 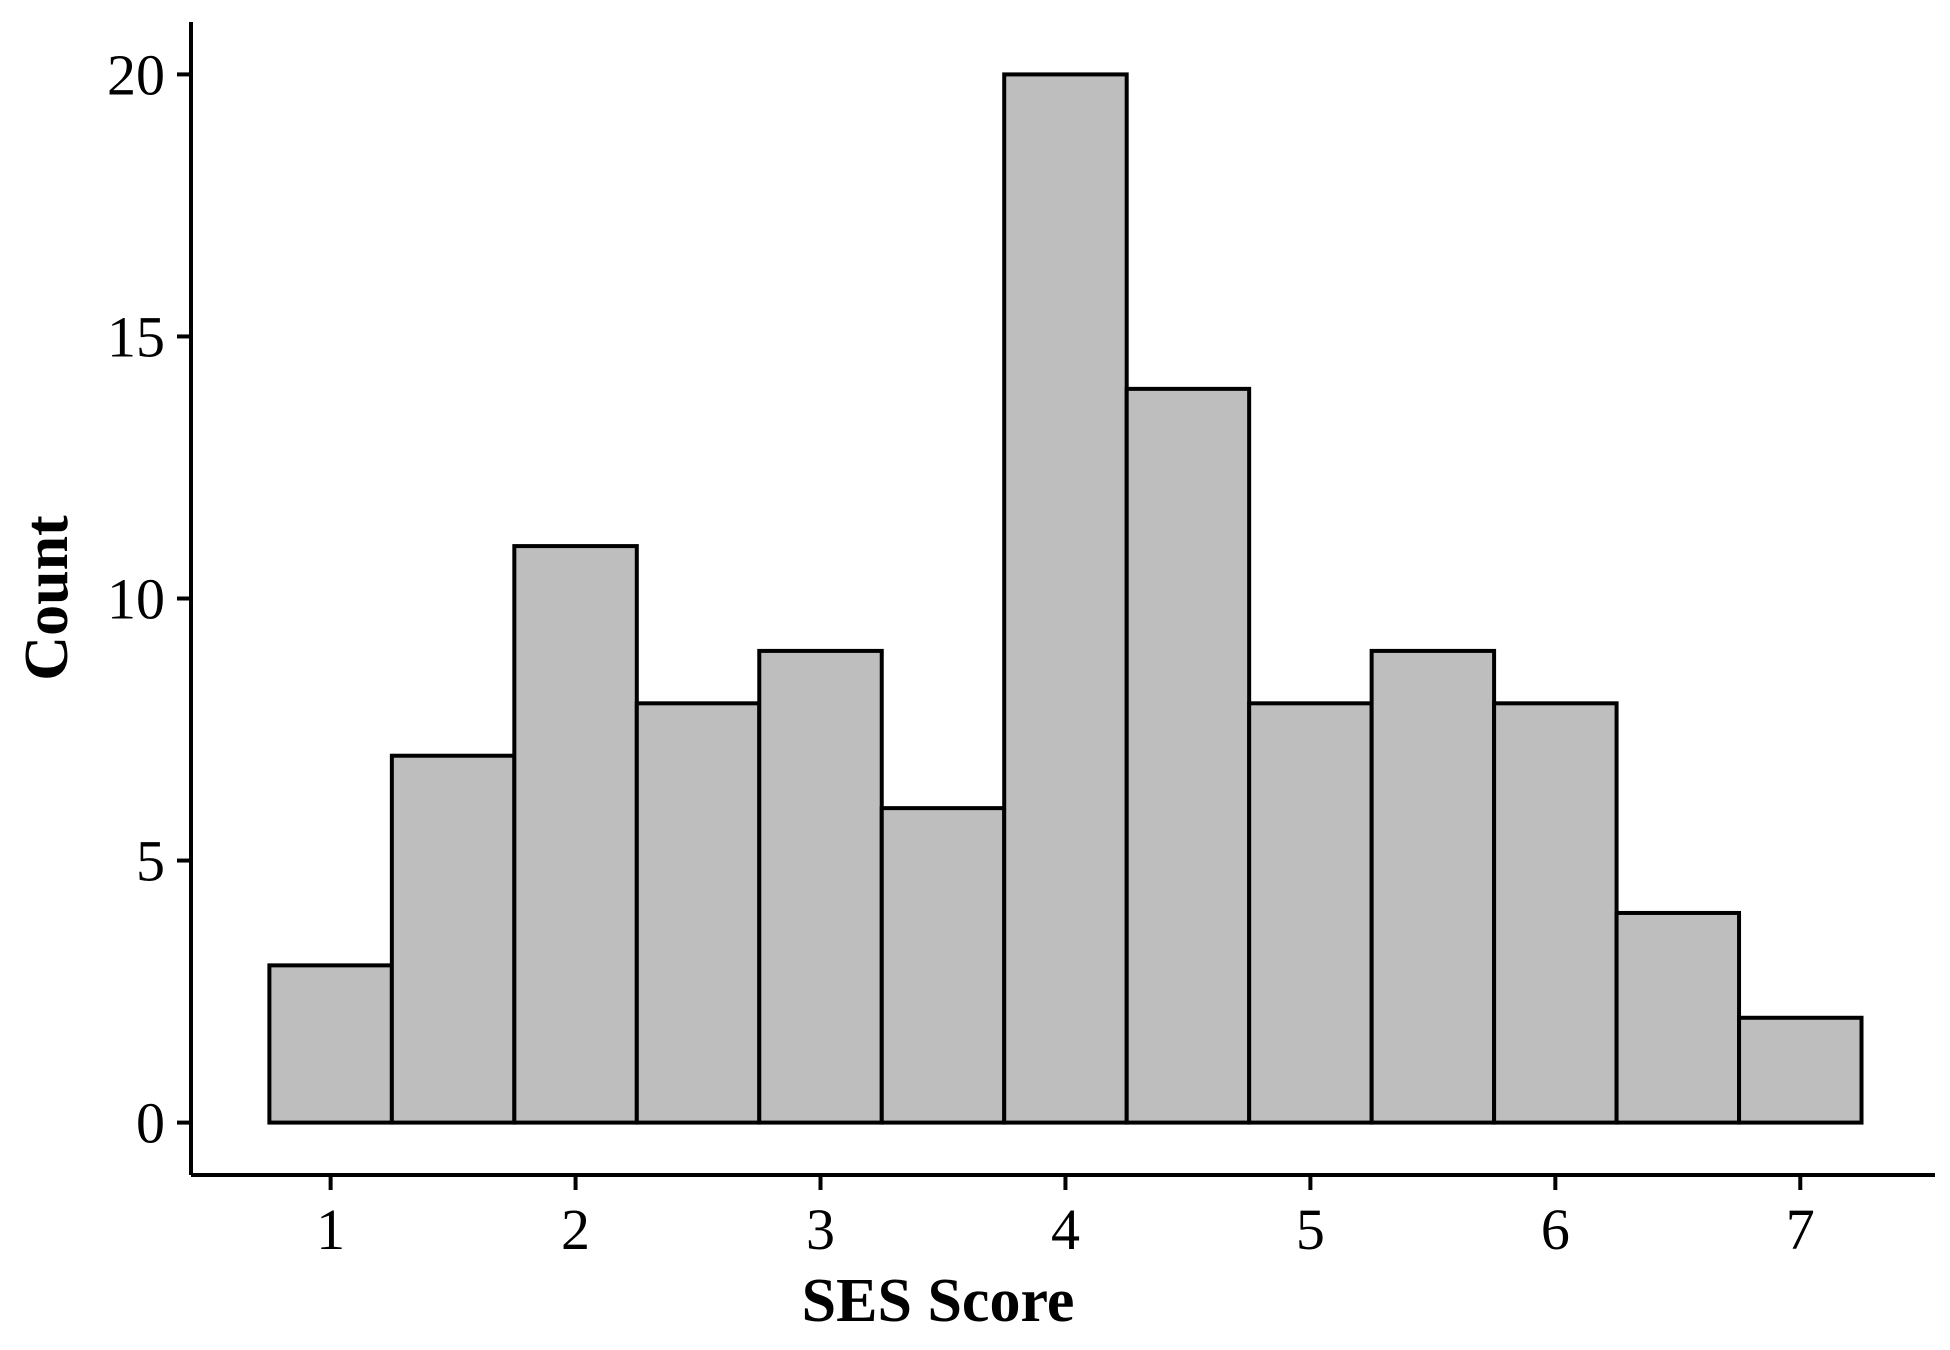 What do you see at coordinates (136, 74) in the screenshot?
I see `y-tick-label-20: 20` at bounding box center [136, 74].